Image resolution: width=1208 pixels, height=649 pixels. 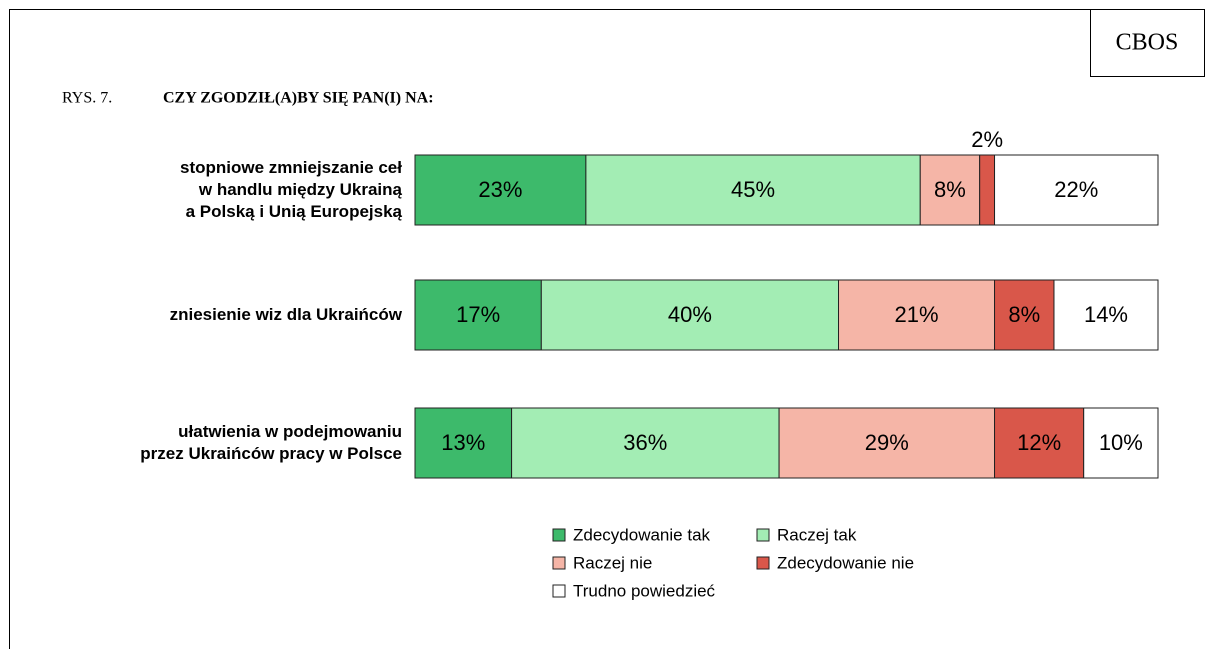 I want to click on legend-label: Raczej nie, so click(x=612, y=562).